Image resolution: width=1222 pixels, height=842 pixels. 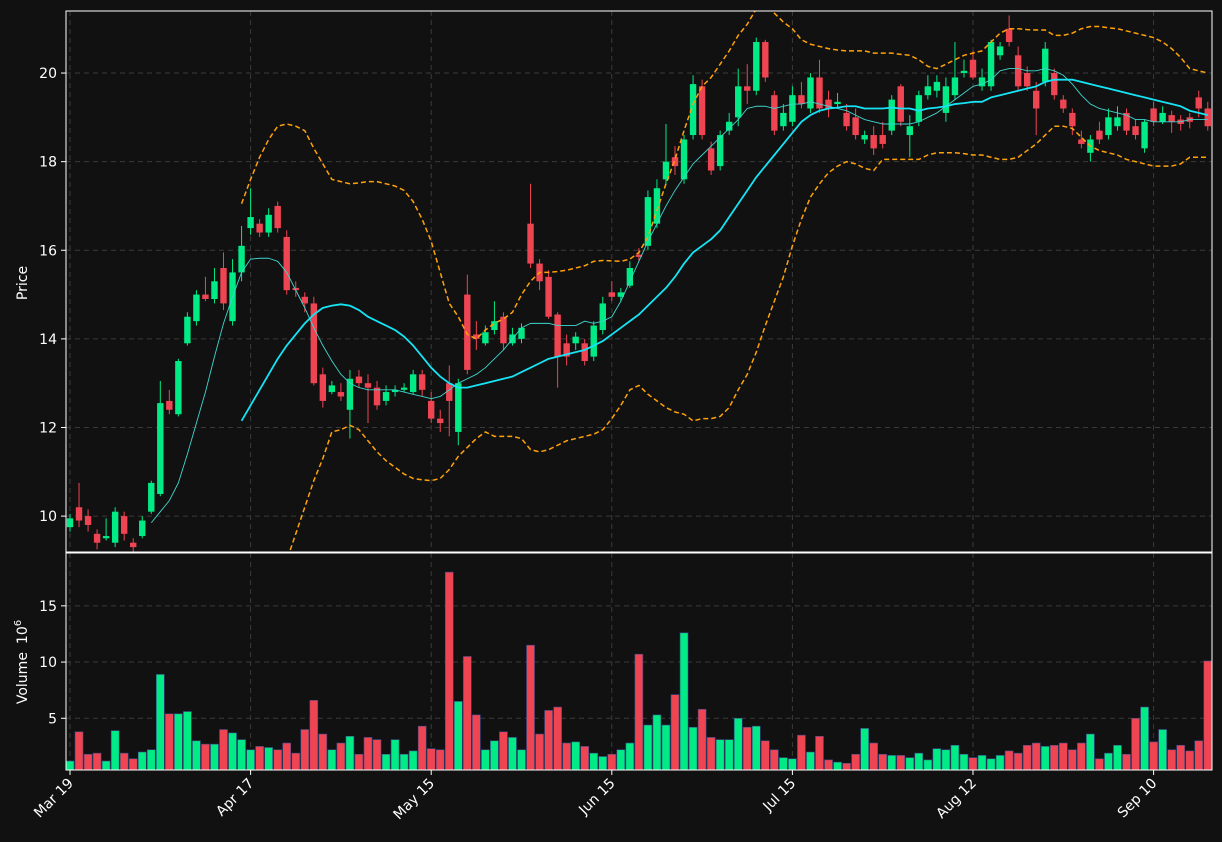 I want to click on y-tick-label: 18, so click(x=48, y=163).